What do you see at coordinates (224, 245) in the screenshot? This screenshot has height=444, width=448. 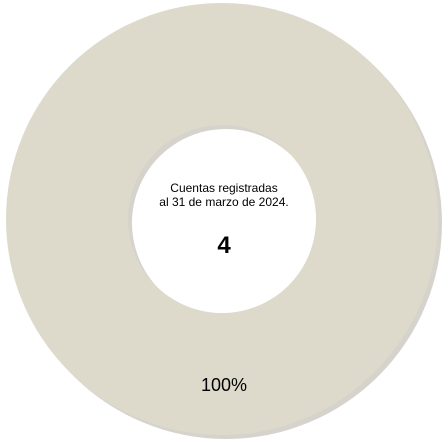 I see `center-value: 4` at bounding box center [224, 245].